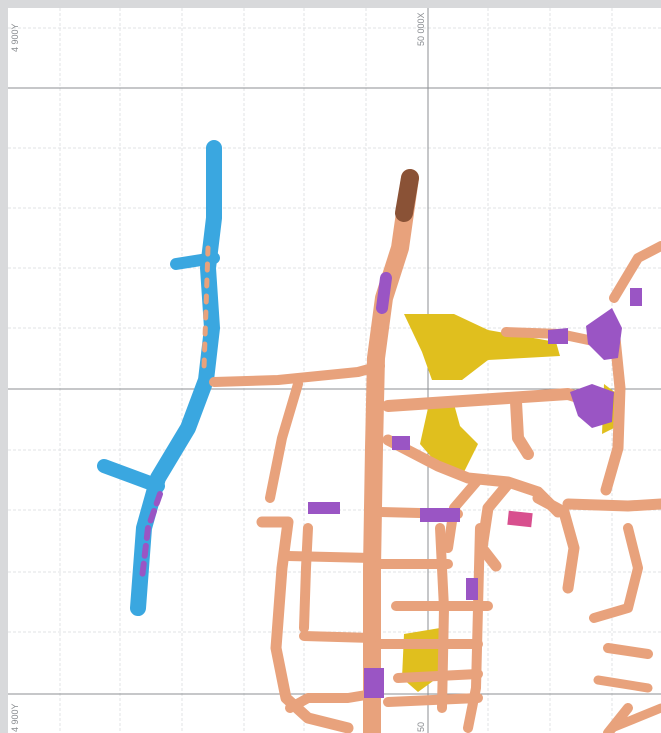  I want to click on connecting-drift, so click(297, 432).